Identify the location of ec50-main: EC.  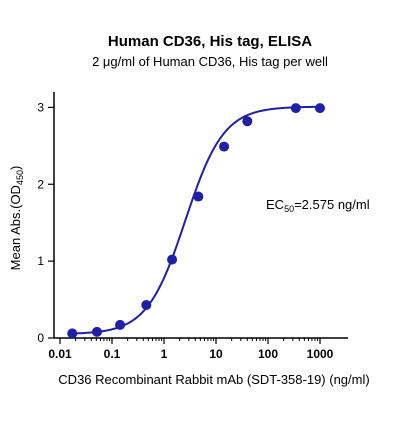
(275, 204).